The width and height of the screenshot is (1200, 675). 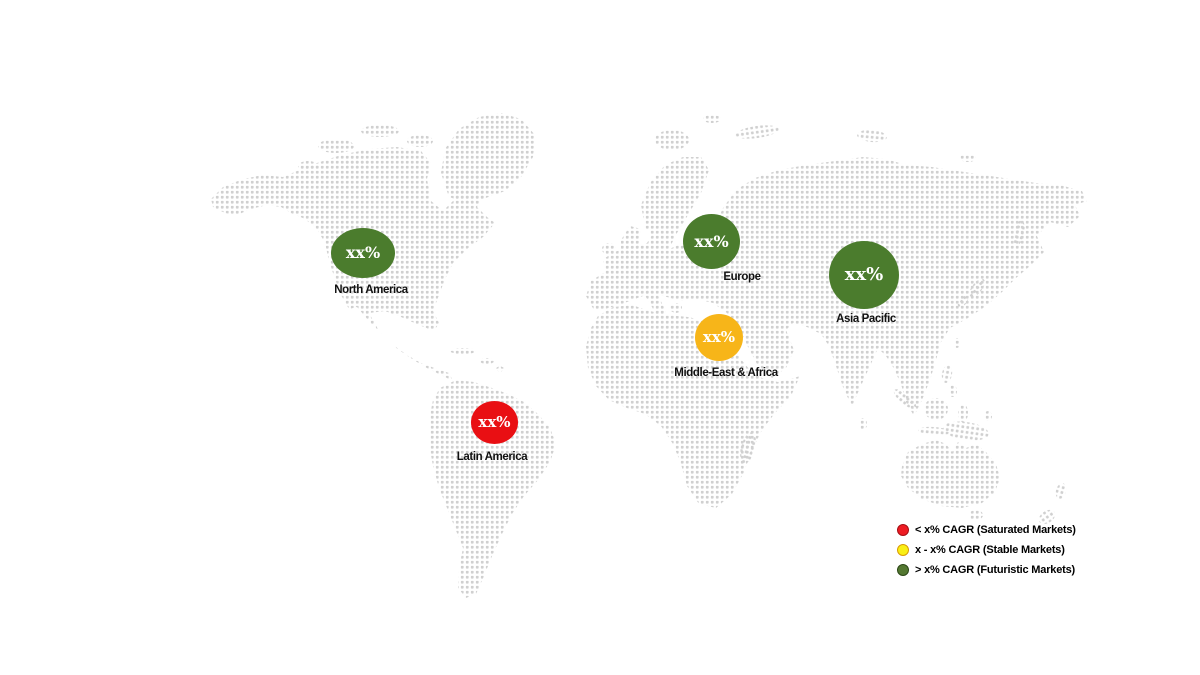 I want to click on red-dot-icon, so click(x=903, y=530).